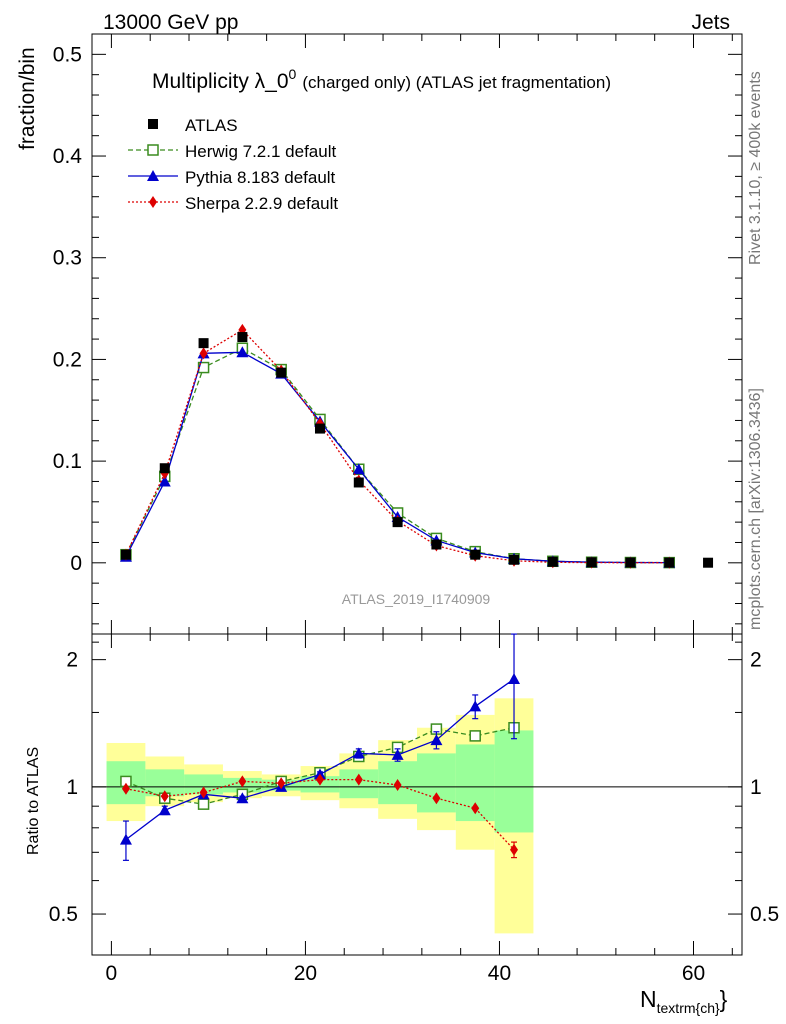 The image size is (786, 1024). What do you see at coordinates (764, 914) in the screenshot?
I see `y-tick-label-right: 0.5` at bounding box center [764, 914].